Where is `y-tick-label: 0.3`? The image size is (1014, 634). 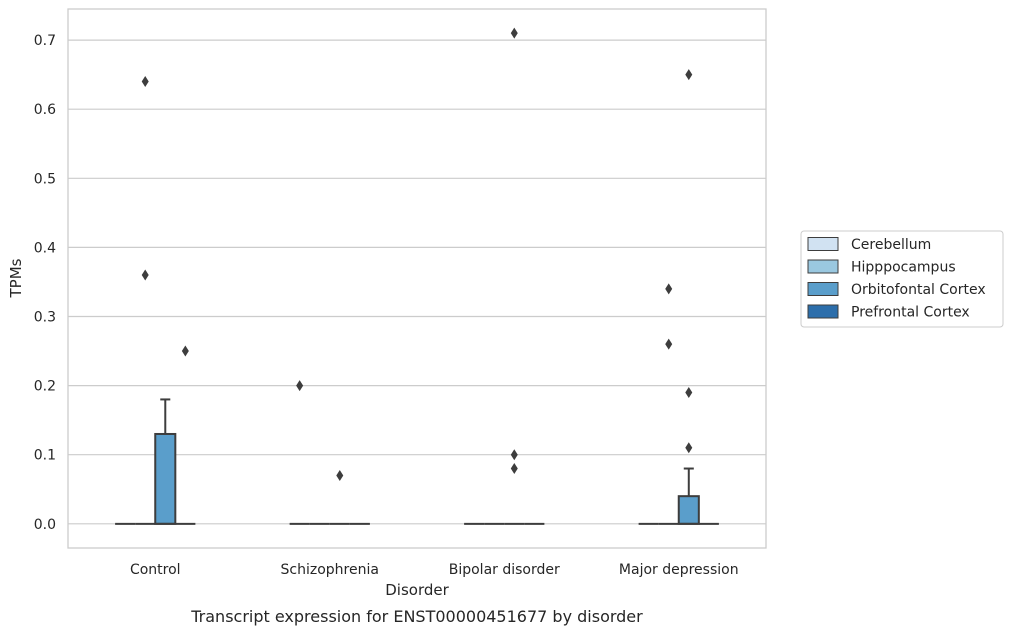 y-tick-label: 0.3 is located at coordinates (45, 318).